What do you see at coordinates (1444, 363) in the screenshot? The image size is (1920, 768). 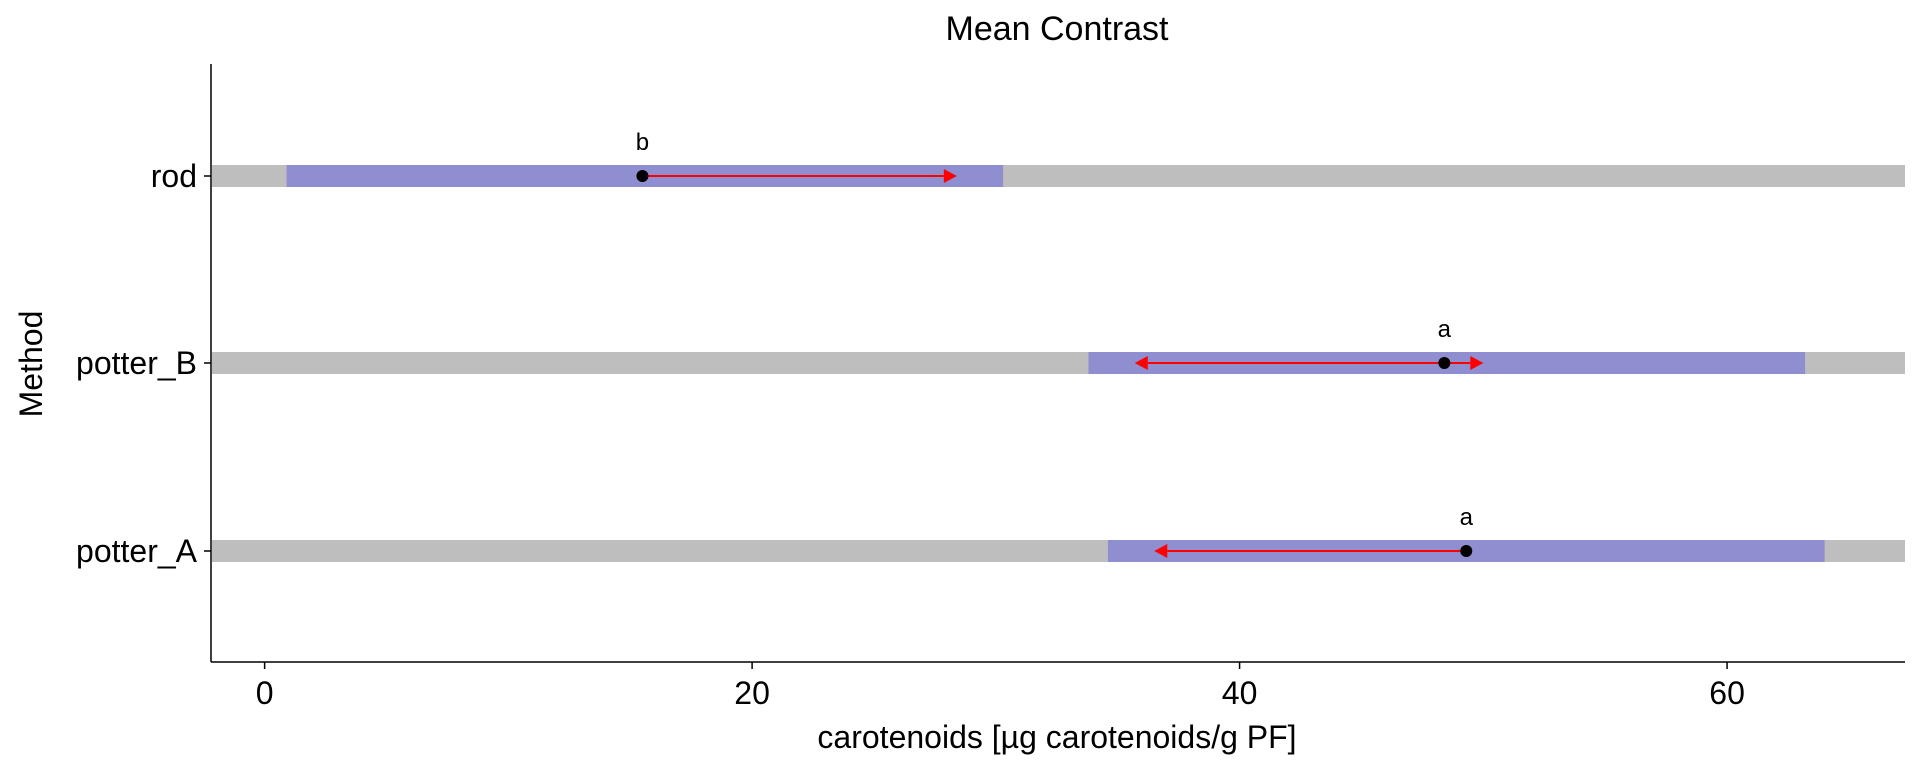 I see `mean-point-potter-b` at bounding box center [1444, 363].